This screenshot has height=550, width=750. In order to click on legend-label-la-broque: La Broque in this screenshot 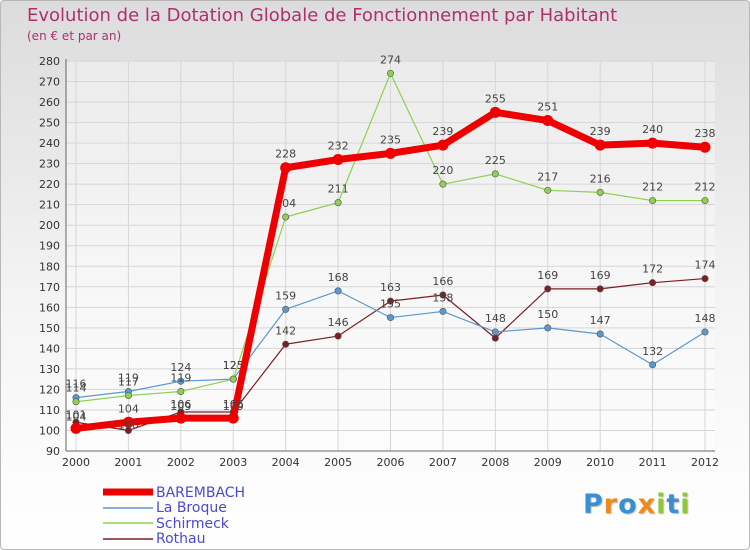, I will do `click(191, 508)`.